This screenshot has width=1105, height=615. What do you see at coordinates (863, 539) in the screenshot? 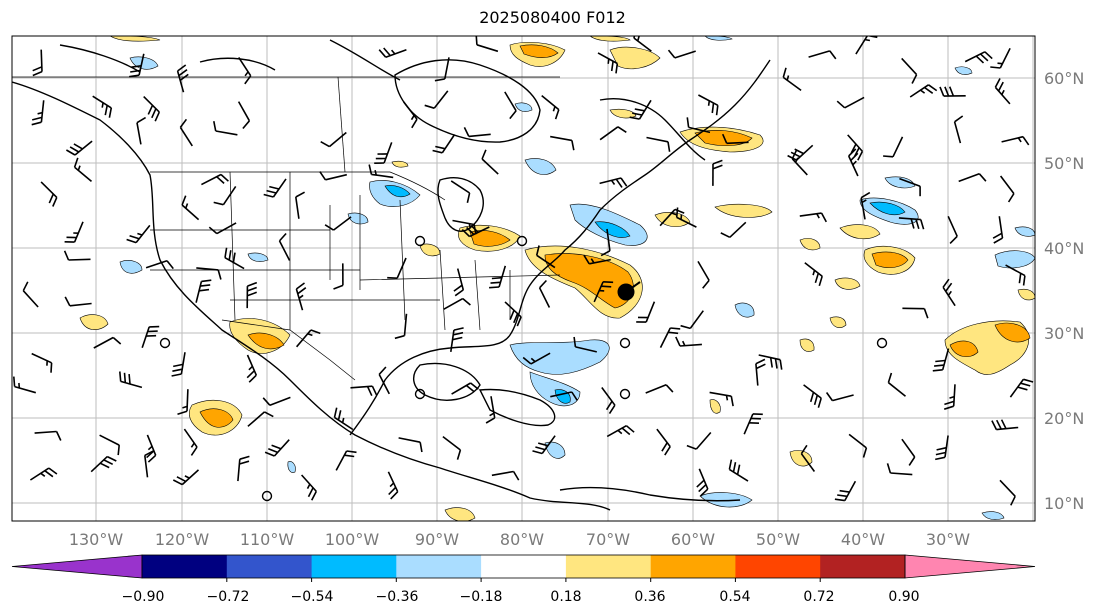
I see `lon-label: 40°W` at bounding box center [863, 539].